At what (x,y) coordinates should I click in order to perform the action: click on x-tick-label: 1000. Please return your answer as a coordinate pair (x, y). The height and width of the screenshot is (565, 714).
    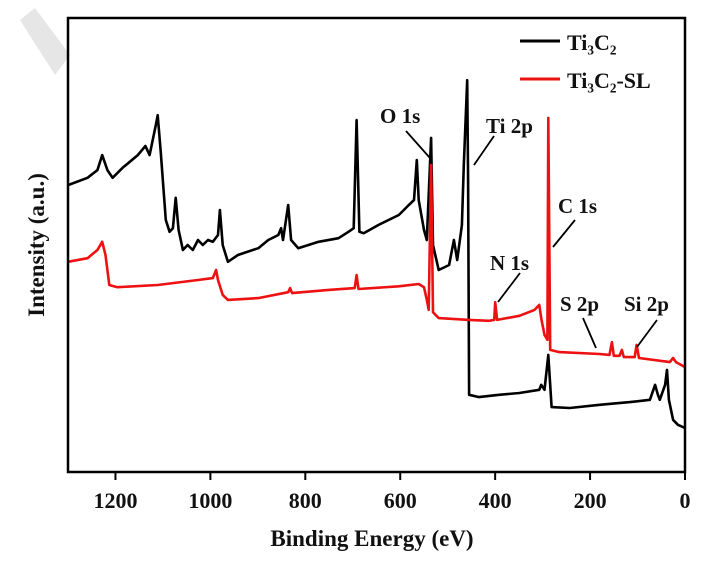
    Looking at the image, I should click on (210, 500).